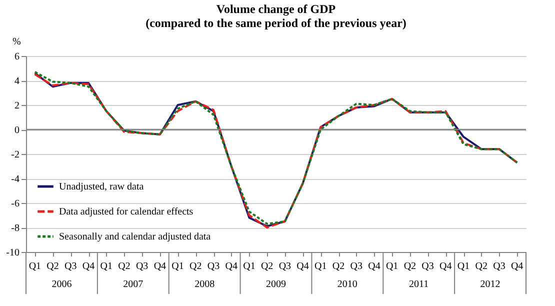 The height and width of the screenshot is (306, 555). Describe the element at coordinates (419, 284) in the screenshot. I see `text: 2011` at that location.